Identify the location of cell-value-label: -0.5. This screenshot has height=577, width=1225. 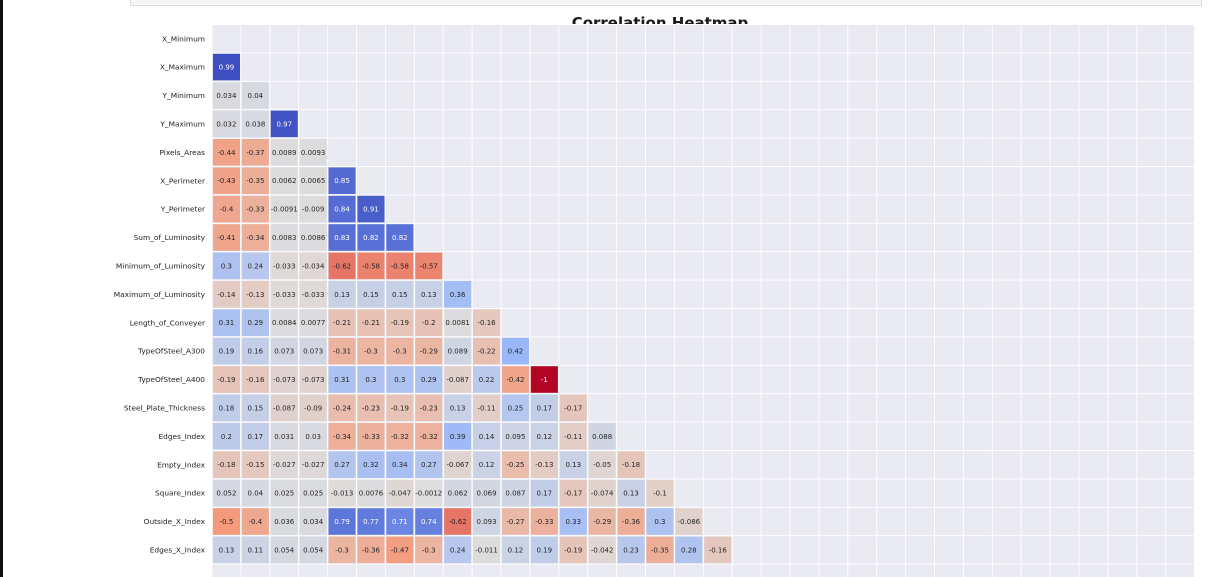
(227, 522).